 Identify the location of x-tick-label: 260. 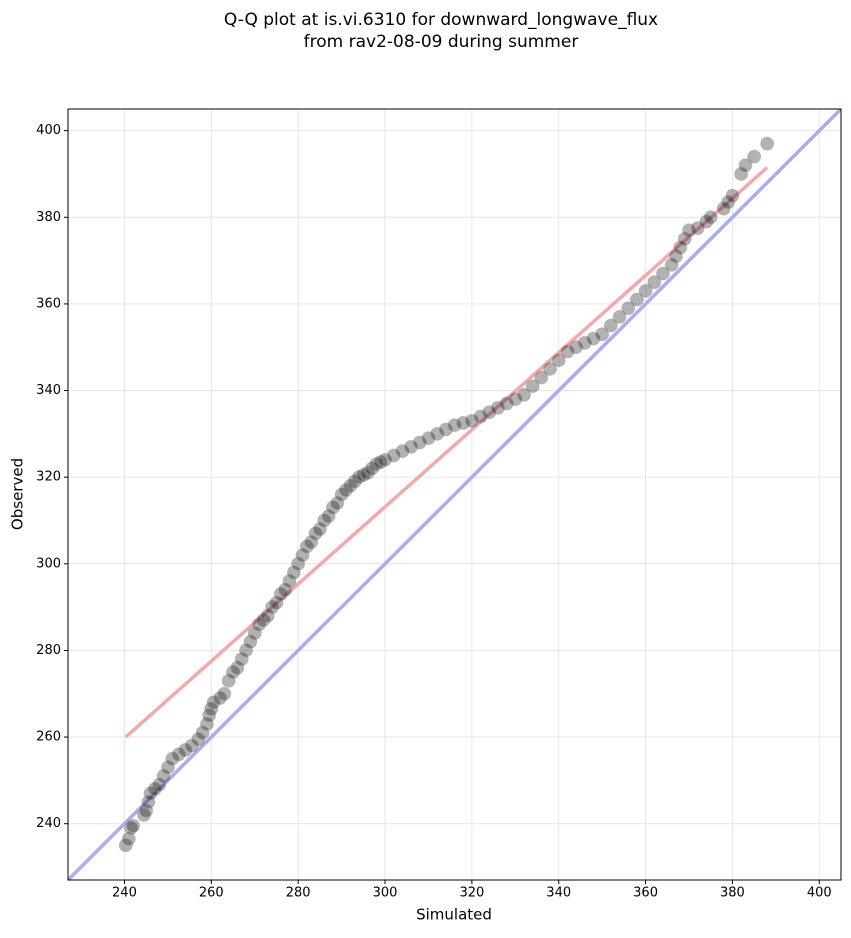
(211, 893).